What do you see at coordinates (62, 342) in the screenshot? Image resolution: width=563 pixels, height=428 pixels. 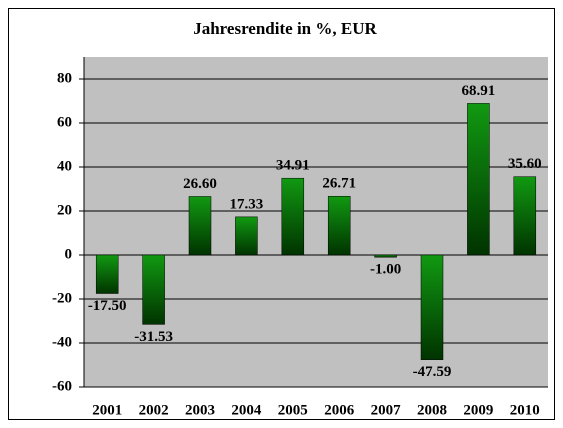 I see `y-tick-label: -40` at bounding box center [62, 342].